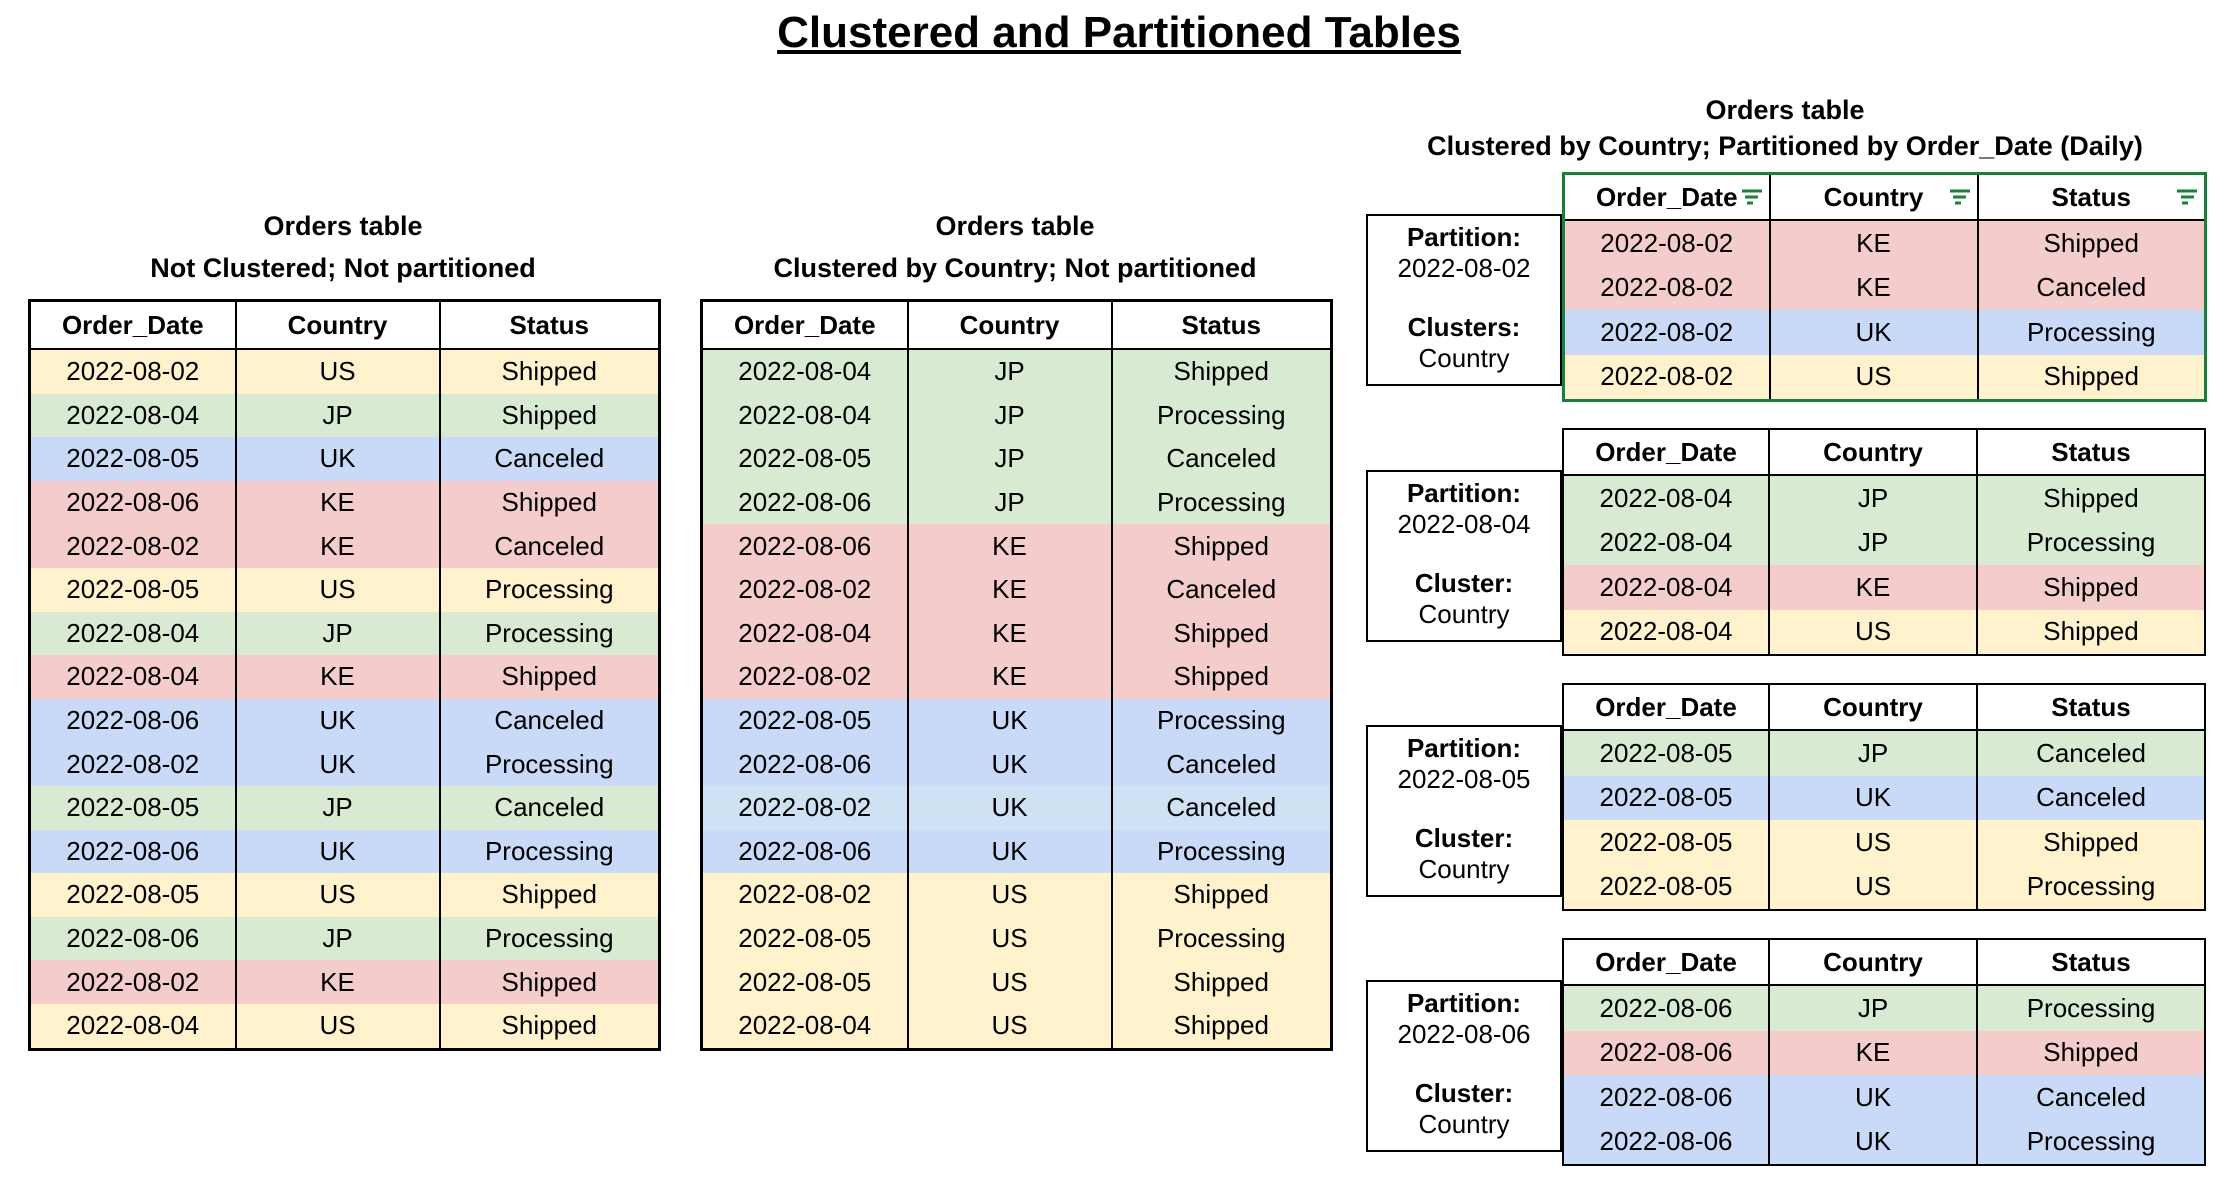 Image resolution: width=2238 pixels, height=1180 pixels. I want to click on table-row: 2022-08-05 US Shipped, so click(1884, 842).